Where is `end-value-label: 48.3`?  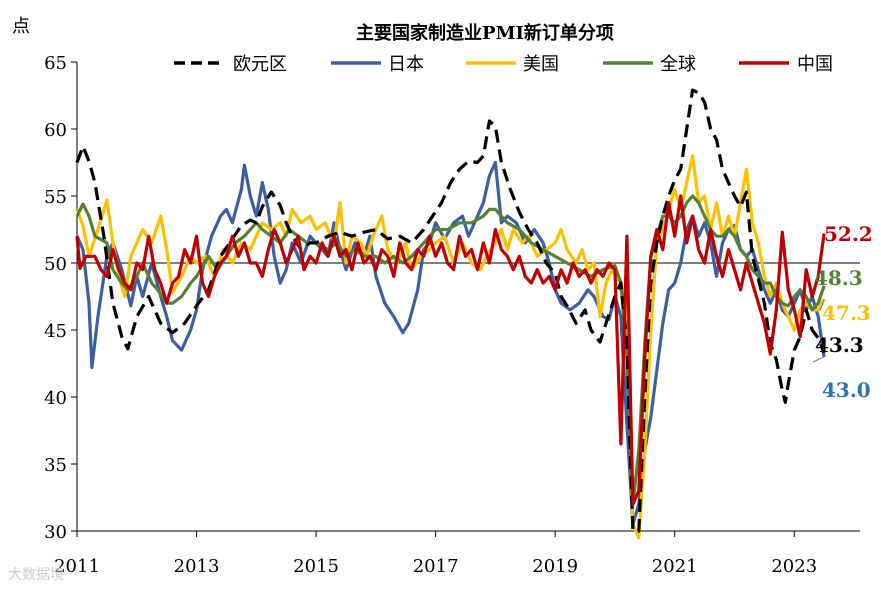 end-value-label: 48.3 is located at coordinates (838, 278).